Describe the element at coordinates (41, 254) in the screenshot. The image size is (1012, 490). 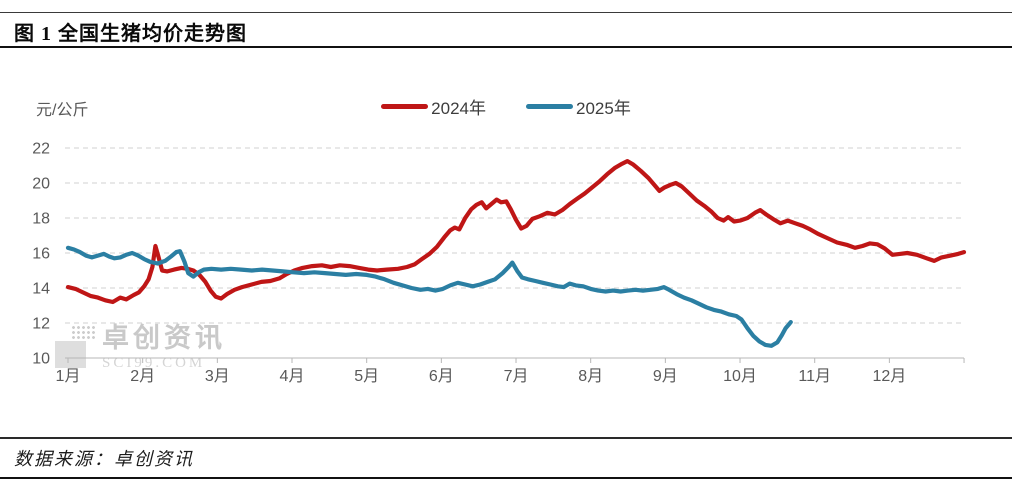
I see `y-tick-label-16: 16` at that location.